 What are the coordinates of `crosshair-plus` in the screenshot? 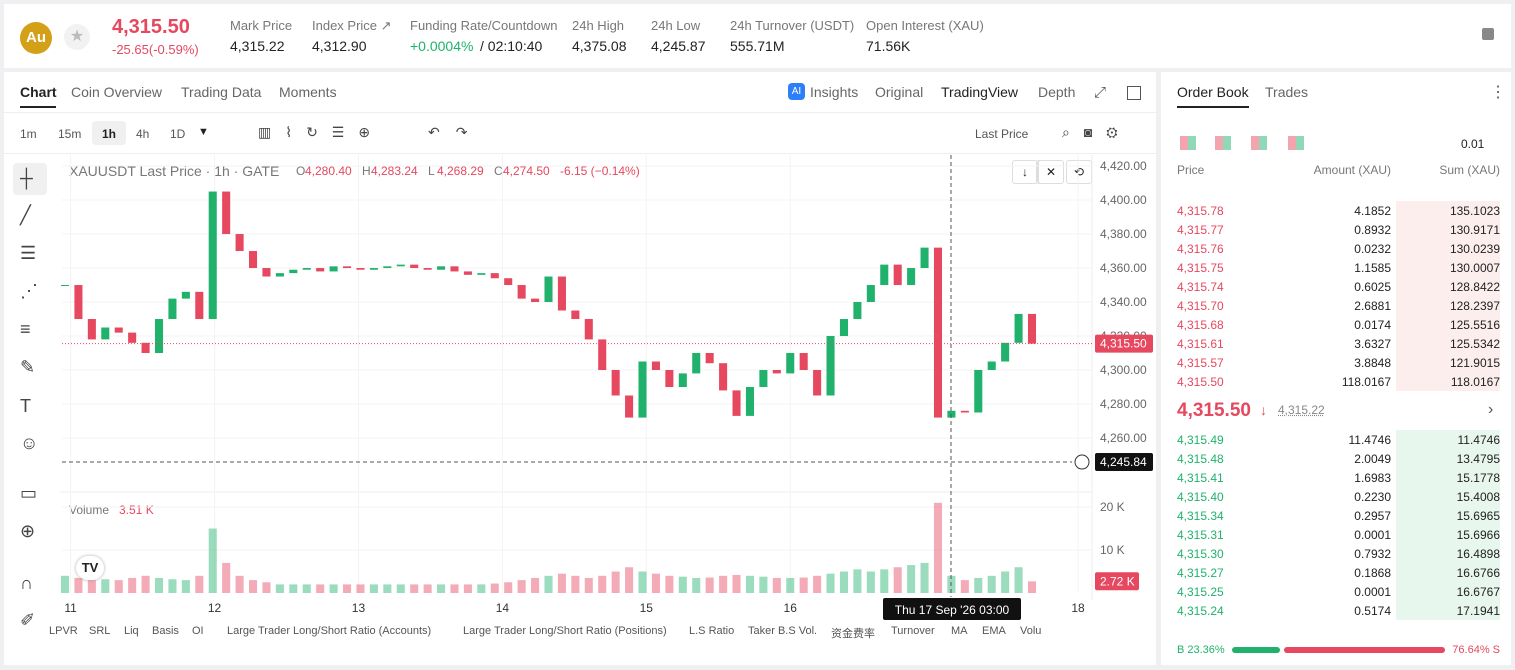 It's located at (1082, 462).